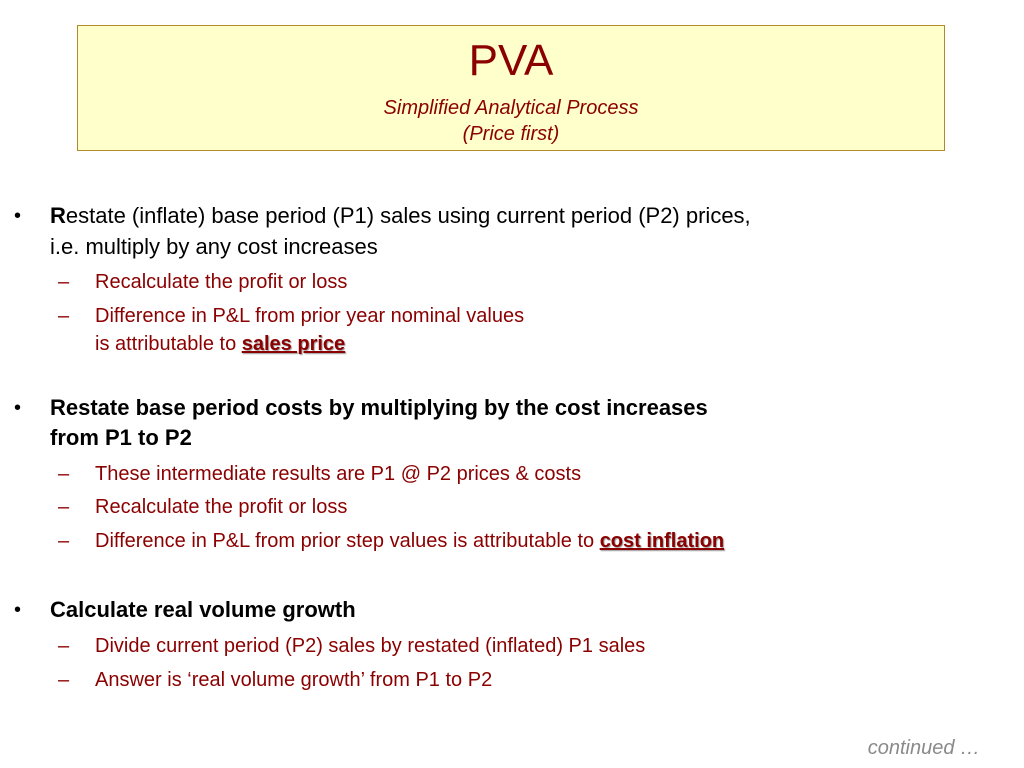 This screenshot has width=1024, height=768. I want to click on bullet-1-first-letter: R, so click(58, 215).